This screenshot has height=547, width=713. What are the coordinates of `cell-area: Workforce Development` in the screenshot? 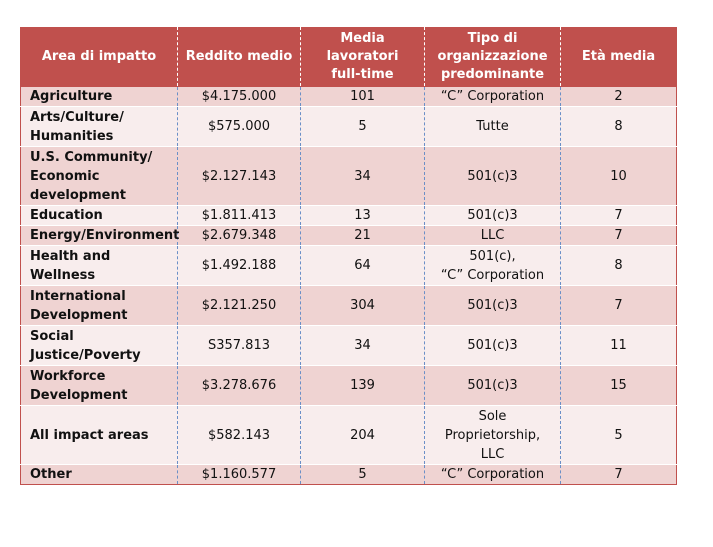 It's located at (99, 385).